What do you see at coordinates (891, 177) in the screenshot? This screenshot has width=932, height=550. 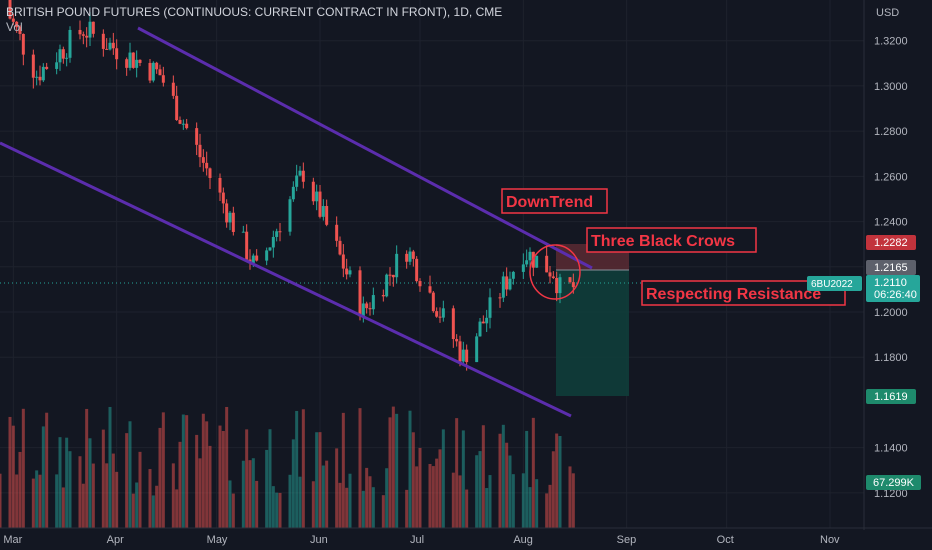 I see `price-tick: 1.2600` at bounding box center [891, 177].